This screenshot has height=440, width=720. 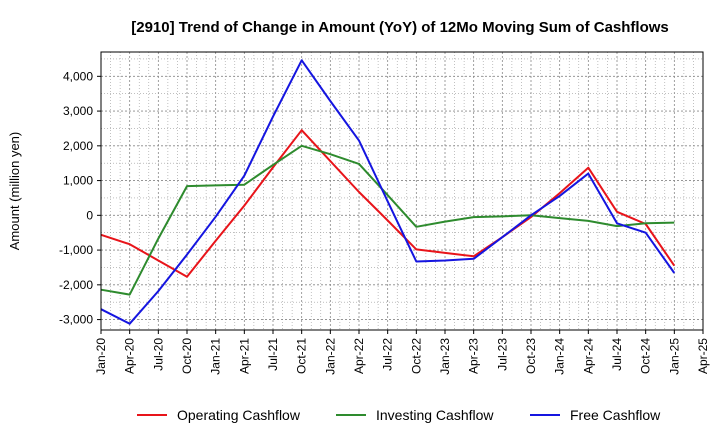 I want to click on legend-label: Investing Cashflow, so click(x=435, y=415).